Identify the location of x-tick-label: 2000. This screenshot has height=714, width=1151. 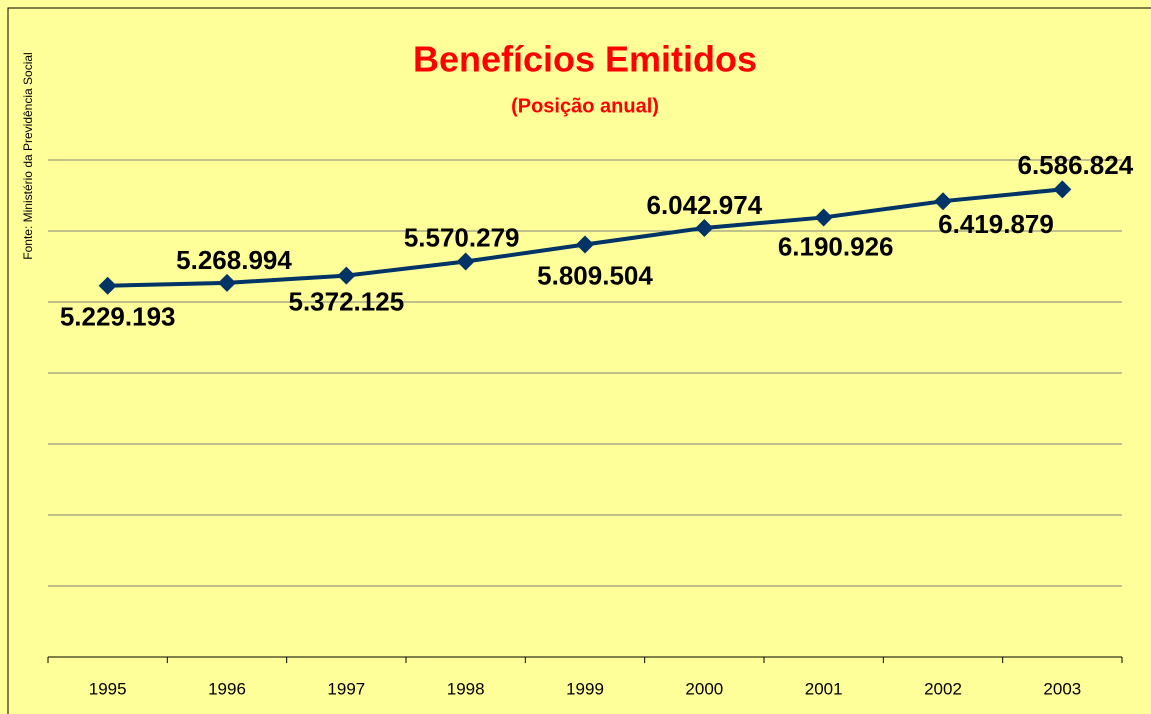
(704, 688).